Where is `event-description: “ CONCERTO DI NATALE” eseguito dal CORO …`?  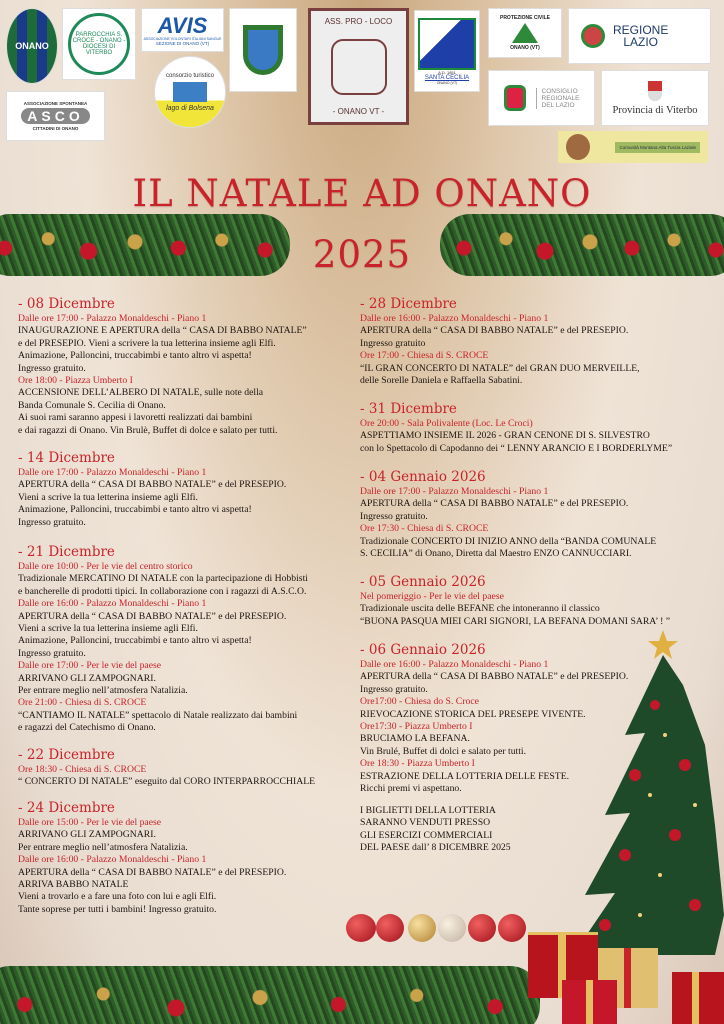 event-description: “ CONCERTO DI NATALE” eseguito dal CORO … is located at coordinates (167, 782).